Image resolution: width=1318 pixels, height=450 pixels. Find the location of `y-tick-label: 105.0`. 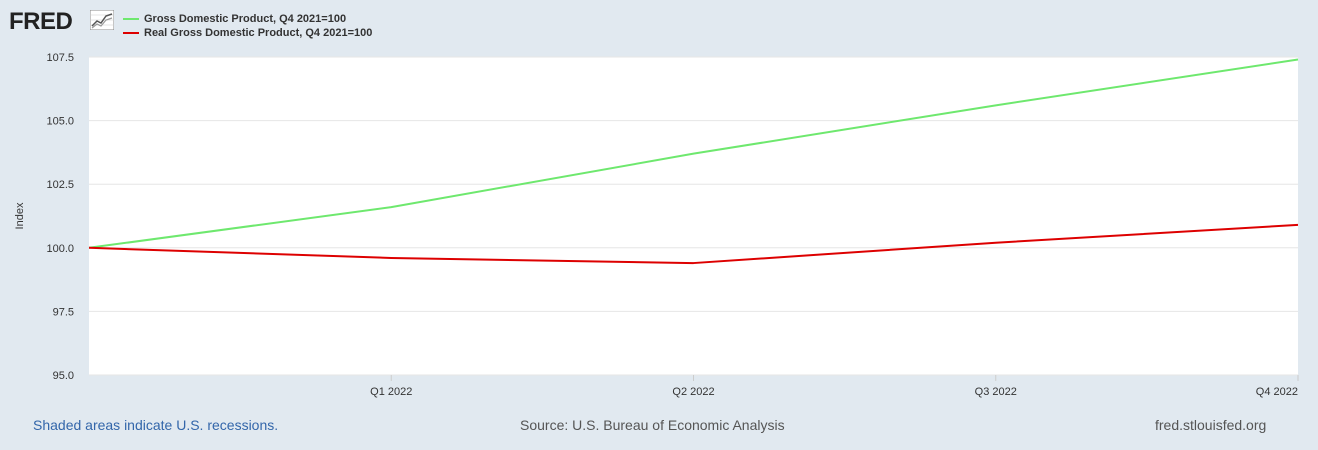

y-tick-label: 105.0 is located at coordinates (60, 122).